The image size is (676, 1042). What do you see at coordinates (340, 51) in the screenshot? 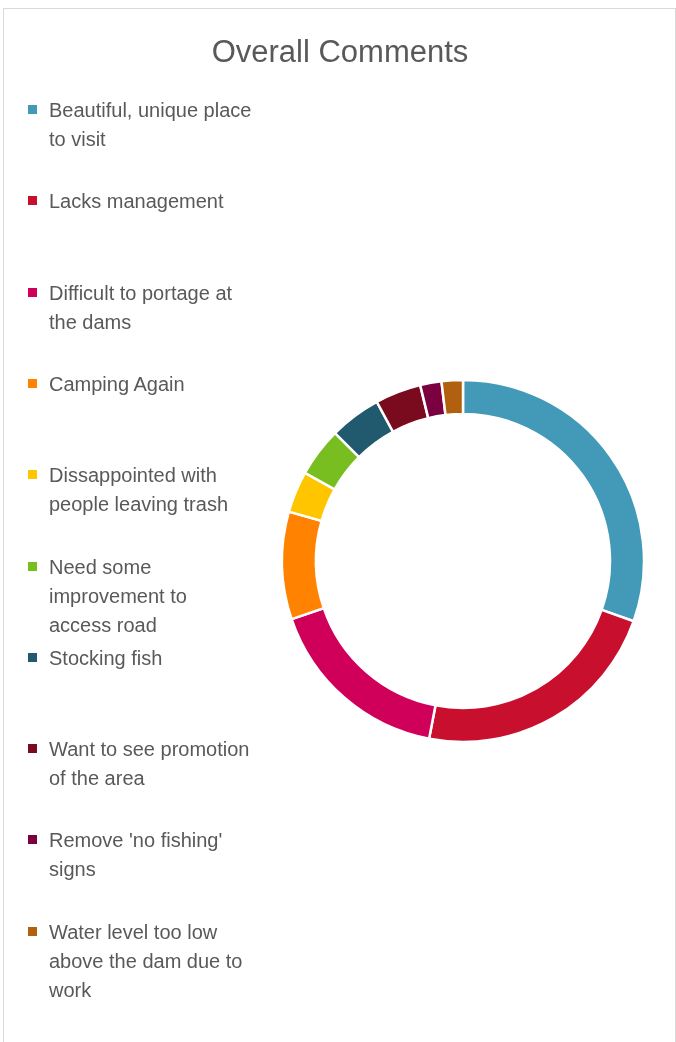
I see `chart-title: Overall Comments` at bounding box center [340, 51].